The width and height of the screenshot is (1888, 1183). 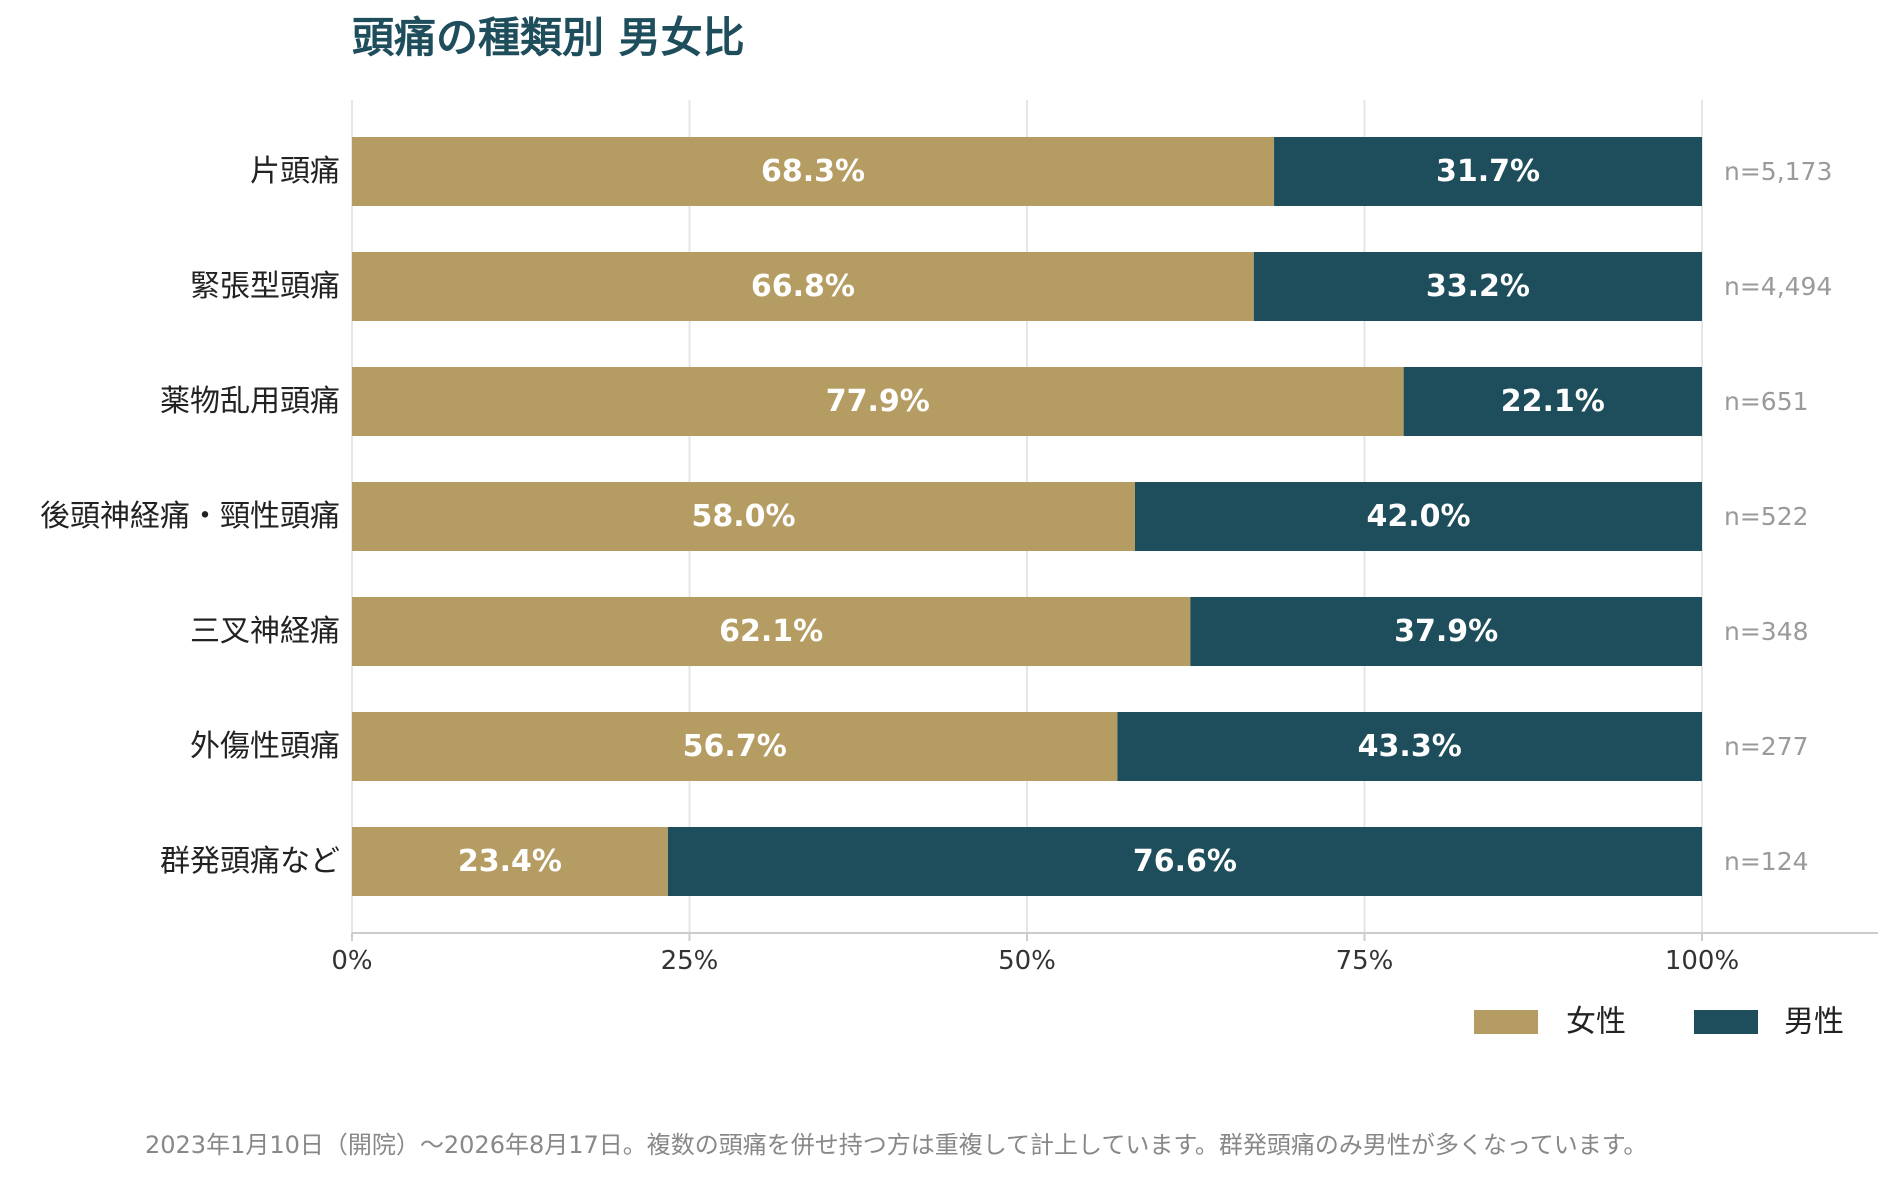 What do you see at coordinates (250, 861) in the screenshot?
I see `category-label-6: 群発頭痛など` at bounding box center [250, 861].